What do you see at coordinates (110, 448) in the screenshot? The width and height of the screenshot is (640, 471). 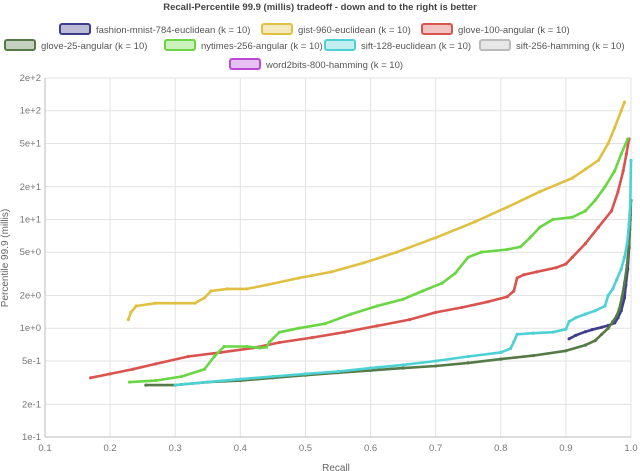 I see `x-tick-label: 0.2` at bounding box center [110, 448].